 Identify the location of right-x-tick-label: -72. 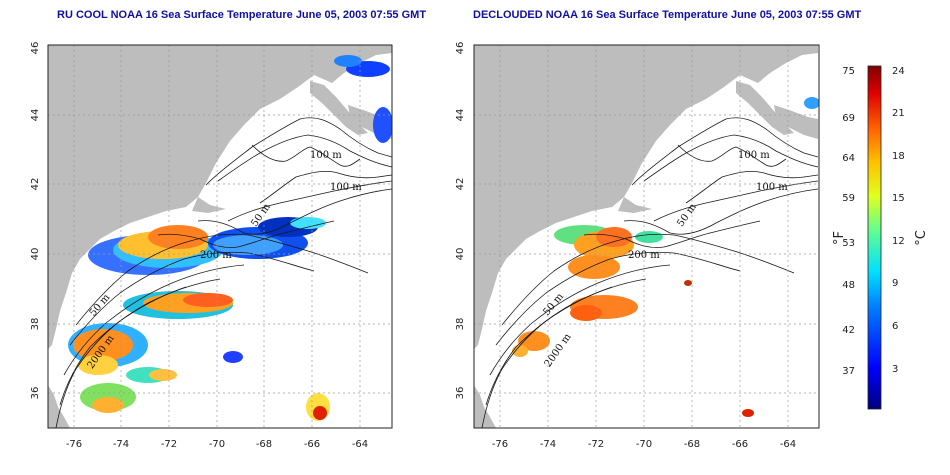
(596, 444).